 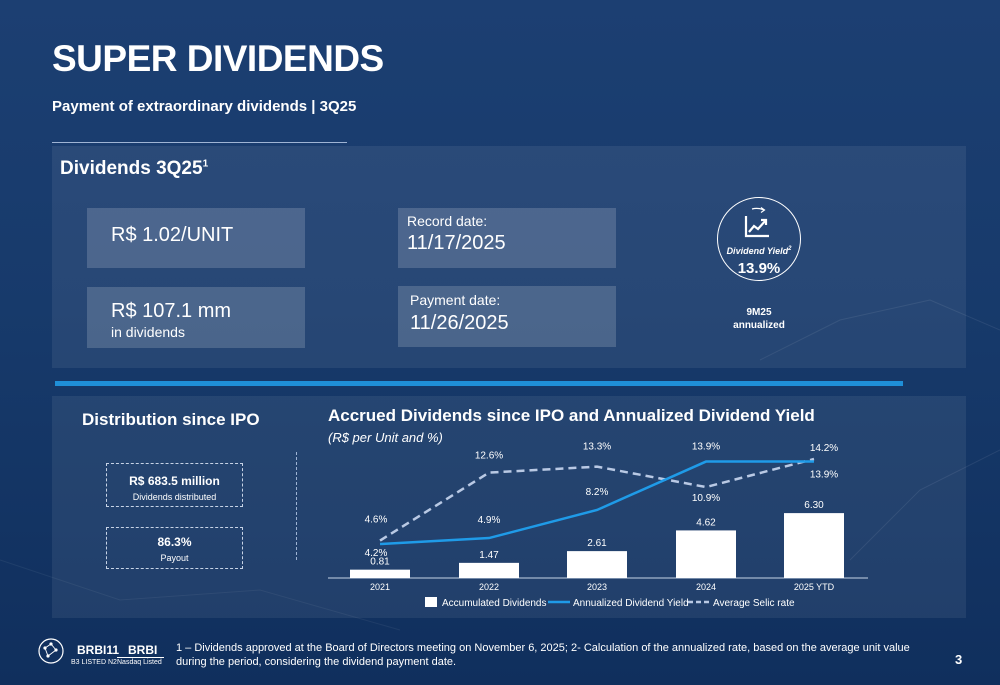 What do you see at coordinates (814, 505) in the screenshot?
I see `bar-value-label: 6.30` at bounding box center [814, 505].